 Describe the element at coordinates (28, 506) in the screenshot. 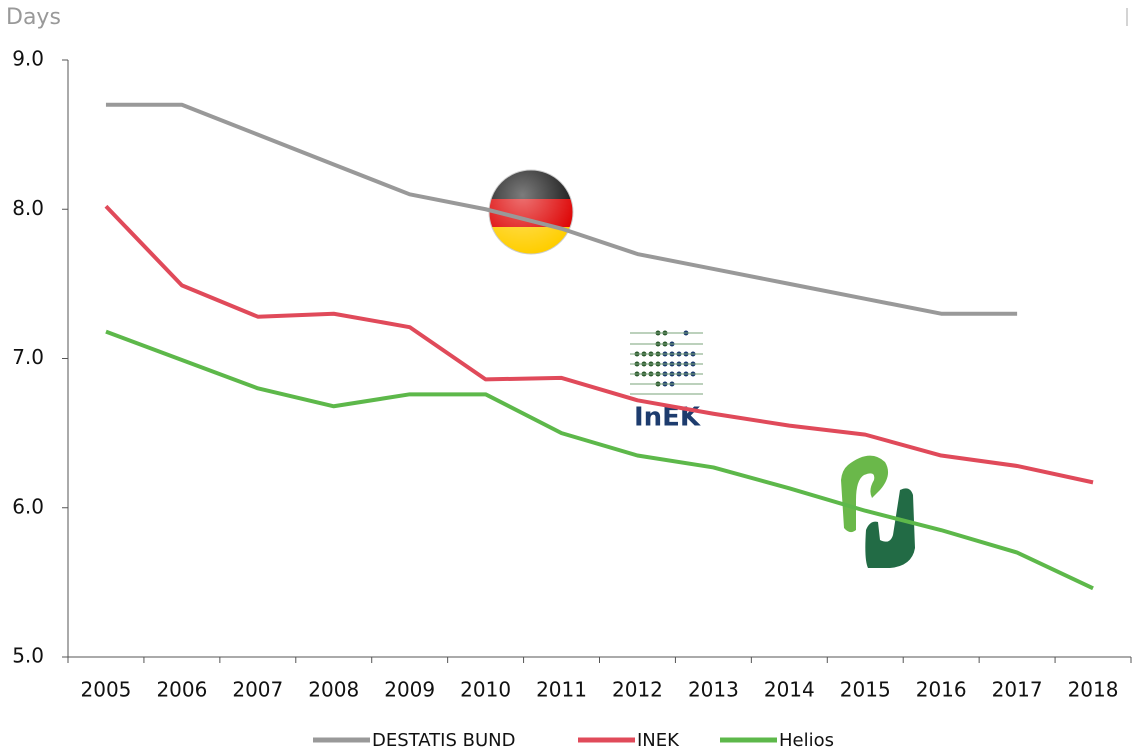

I see `y-tick-label: 6.0` at that location.